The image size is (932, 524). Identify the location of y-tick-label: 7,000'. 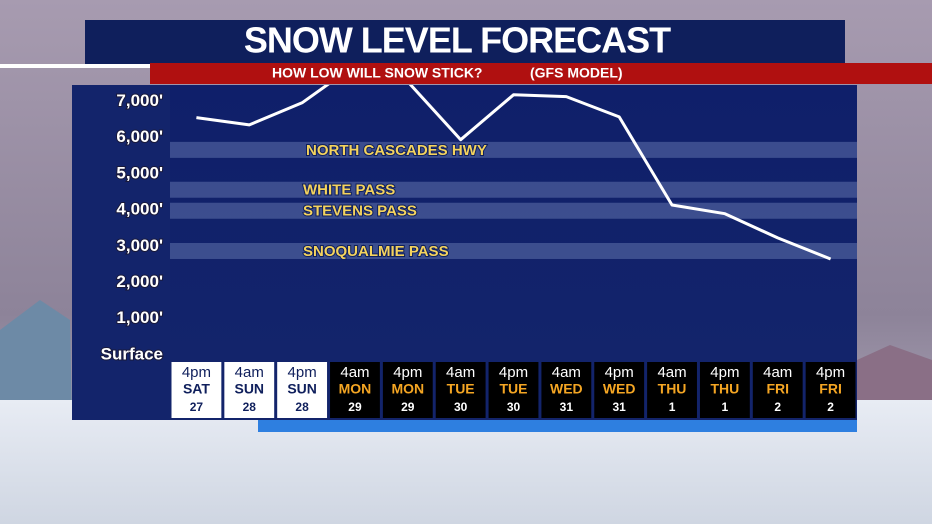
(139, 100).